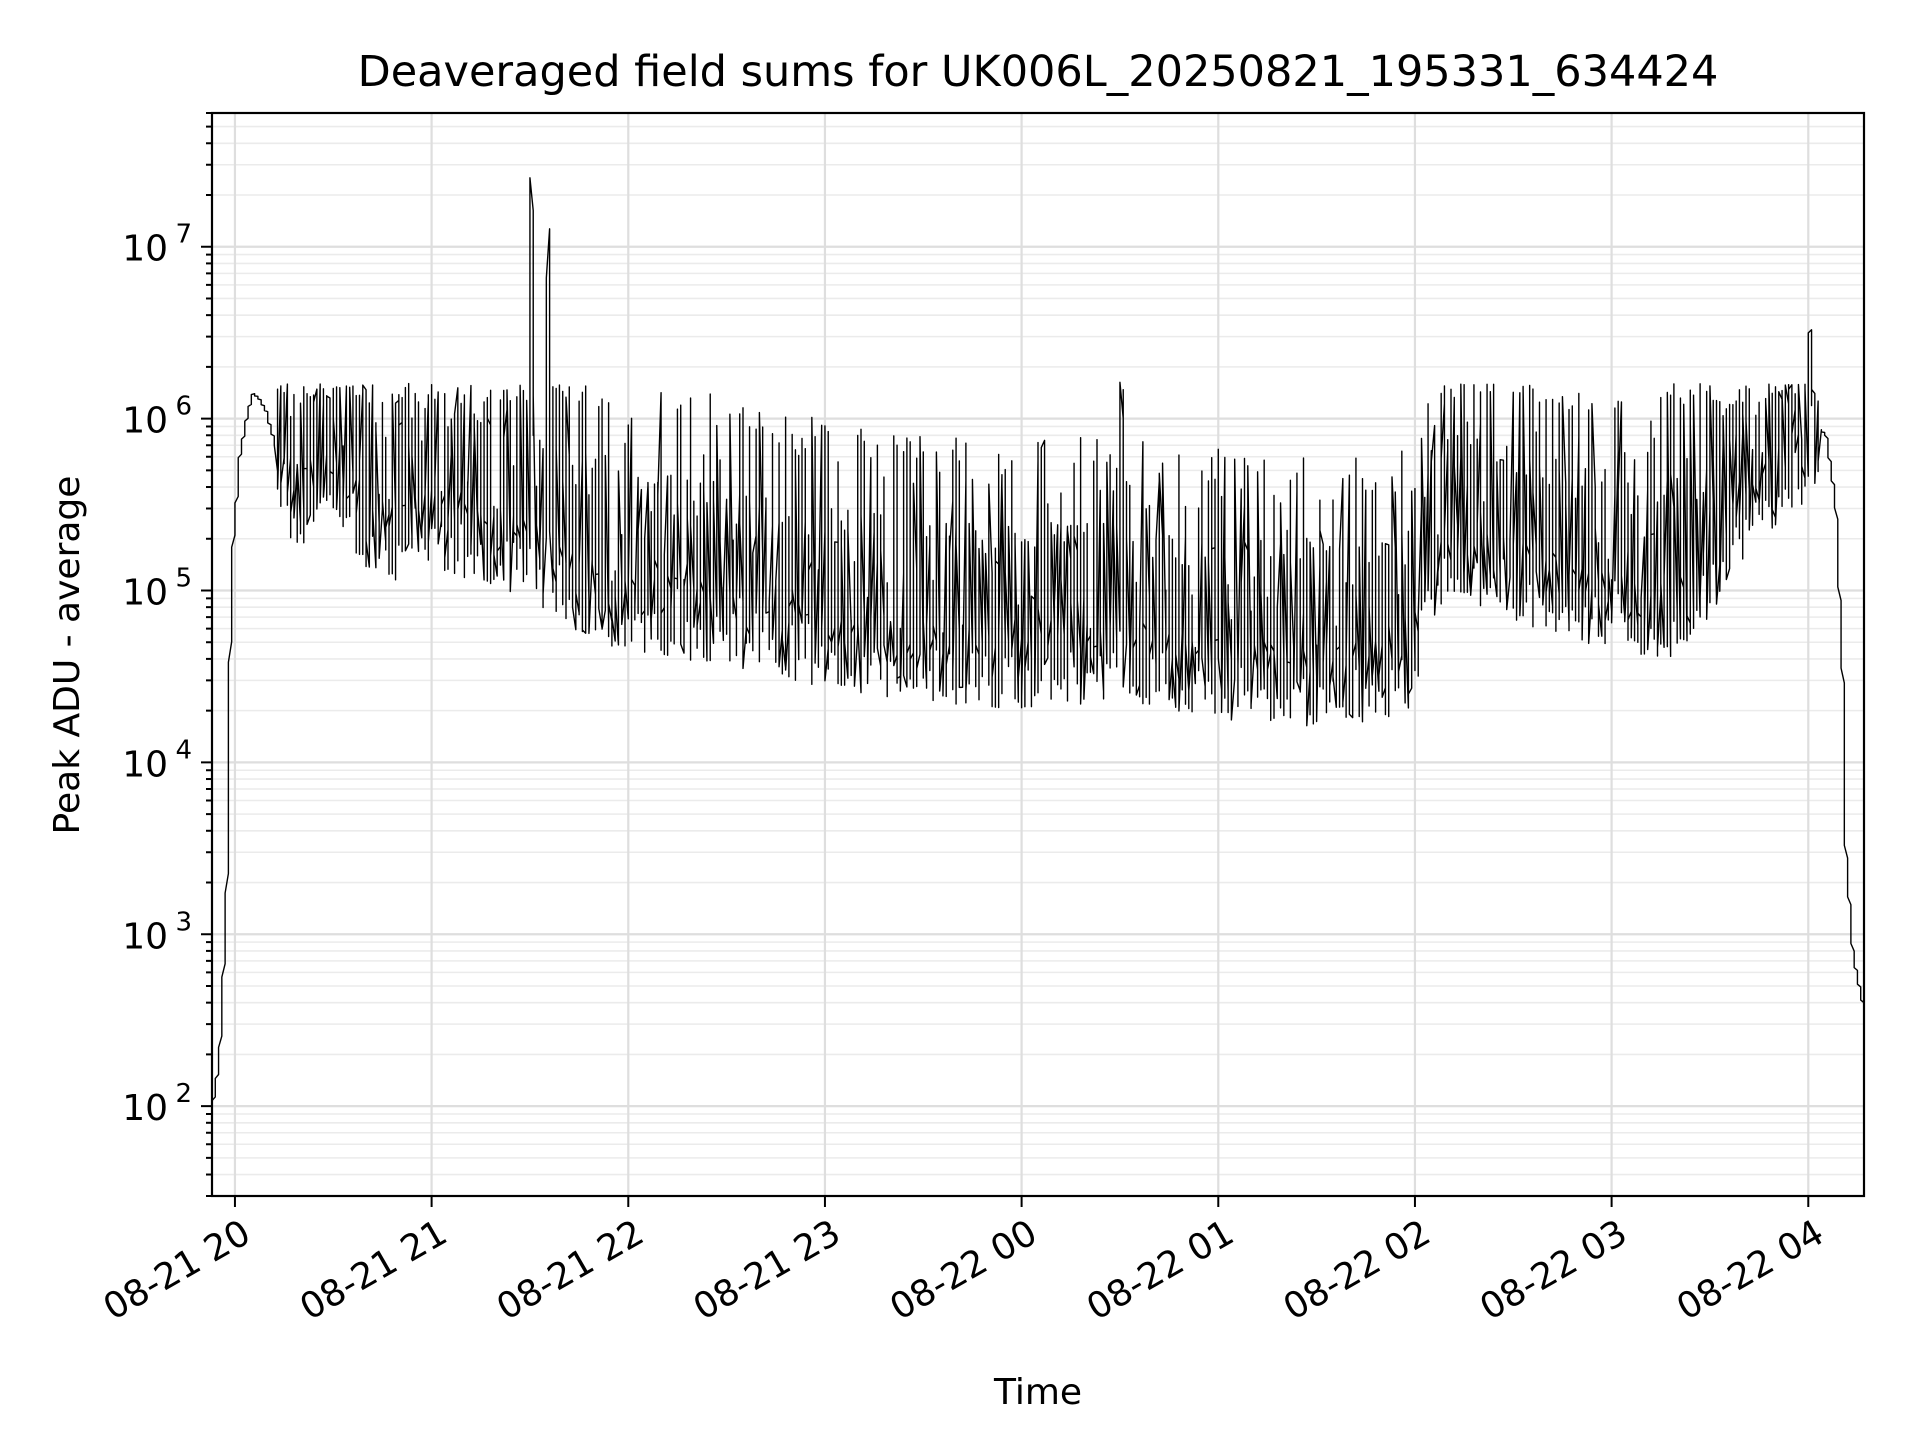 The height and width of the screenshot is (1440, 1920). What do you see at coordinates (767, 1270) in the screenshot?
I see `x-tick-label: 08-21 23` at bounding box center [767, 1270].